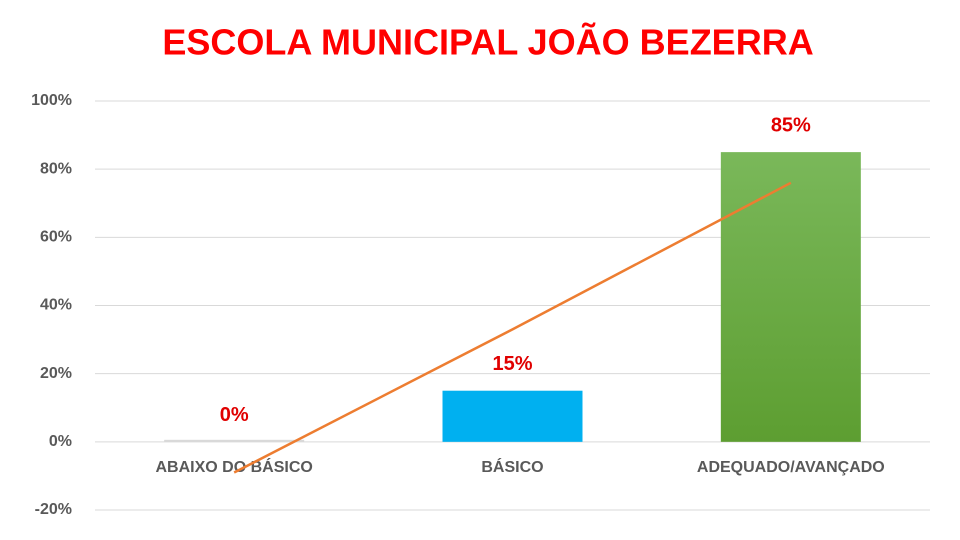 The height and width of the screenshot is (540, 960). I want to click on y-tick-label: 80%, so click(56, 168).